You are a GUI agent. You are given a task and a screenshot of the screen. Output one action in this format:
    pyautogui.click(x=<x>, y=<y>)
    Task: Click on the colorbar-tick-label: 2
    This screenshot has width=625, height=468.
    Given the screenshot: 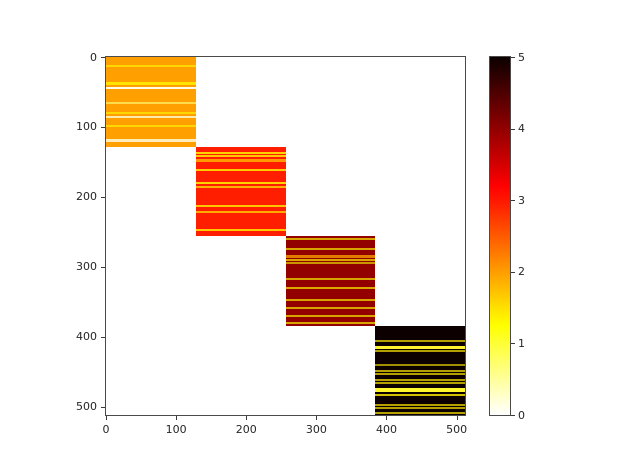 What is the action you would take?
    pyautogui.click(x=521, y=272)
    